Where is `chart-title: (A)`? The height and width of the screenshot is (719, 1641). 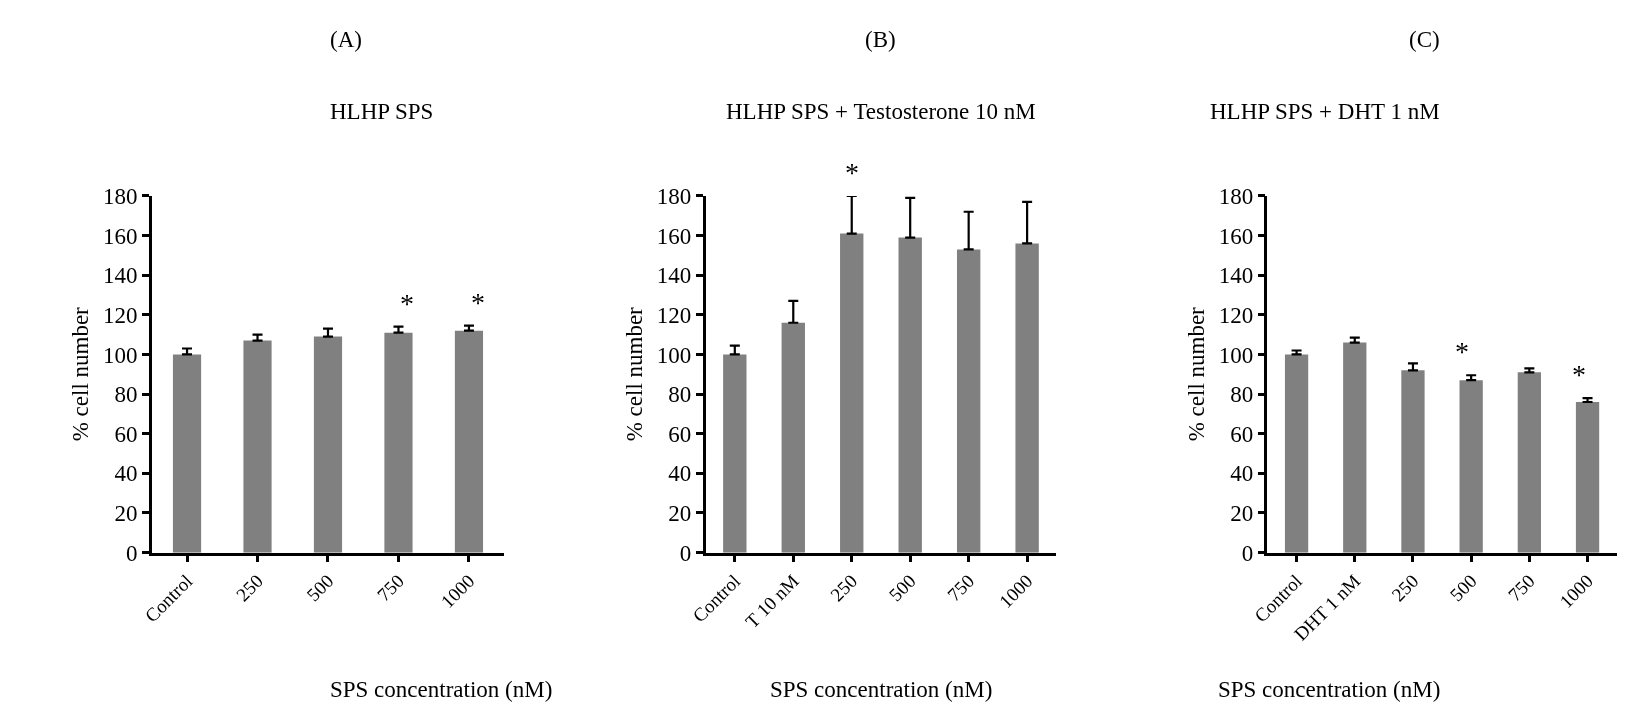 chart-title: (A) is located at coordinates (346, 39).